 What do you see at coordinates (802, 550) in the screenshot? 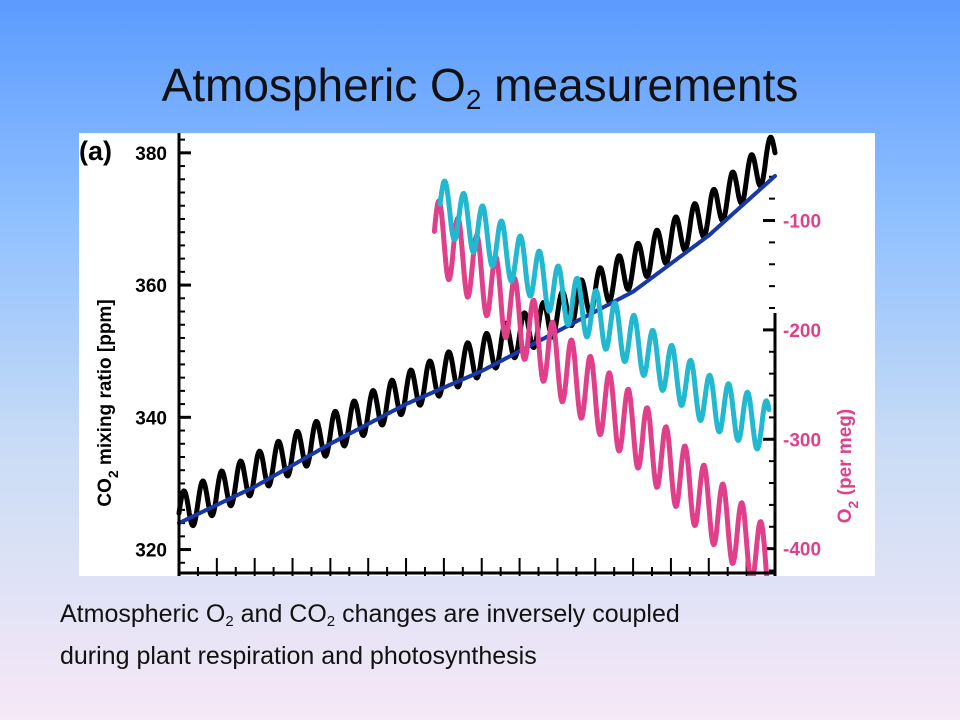
I see `right-tick-label: -400` at bounding box center [802, 550].